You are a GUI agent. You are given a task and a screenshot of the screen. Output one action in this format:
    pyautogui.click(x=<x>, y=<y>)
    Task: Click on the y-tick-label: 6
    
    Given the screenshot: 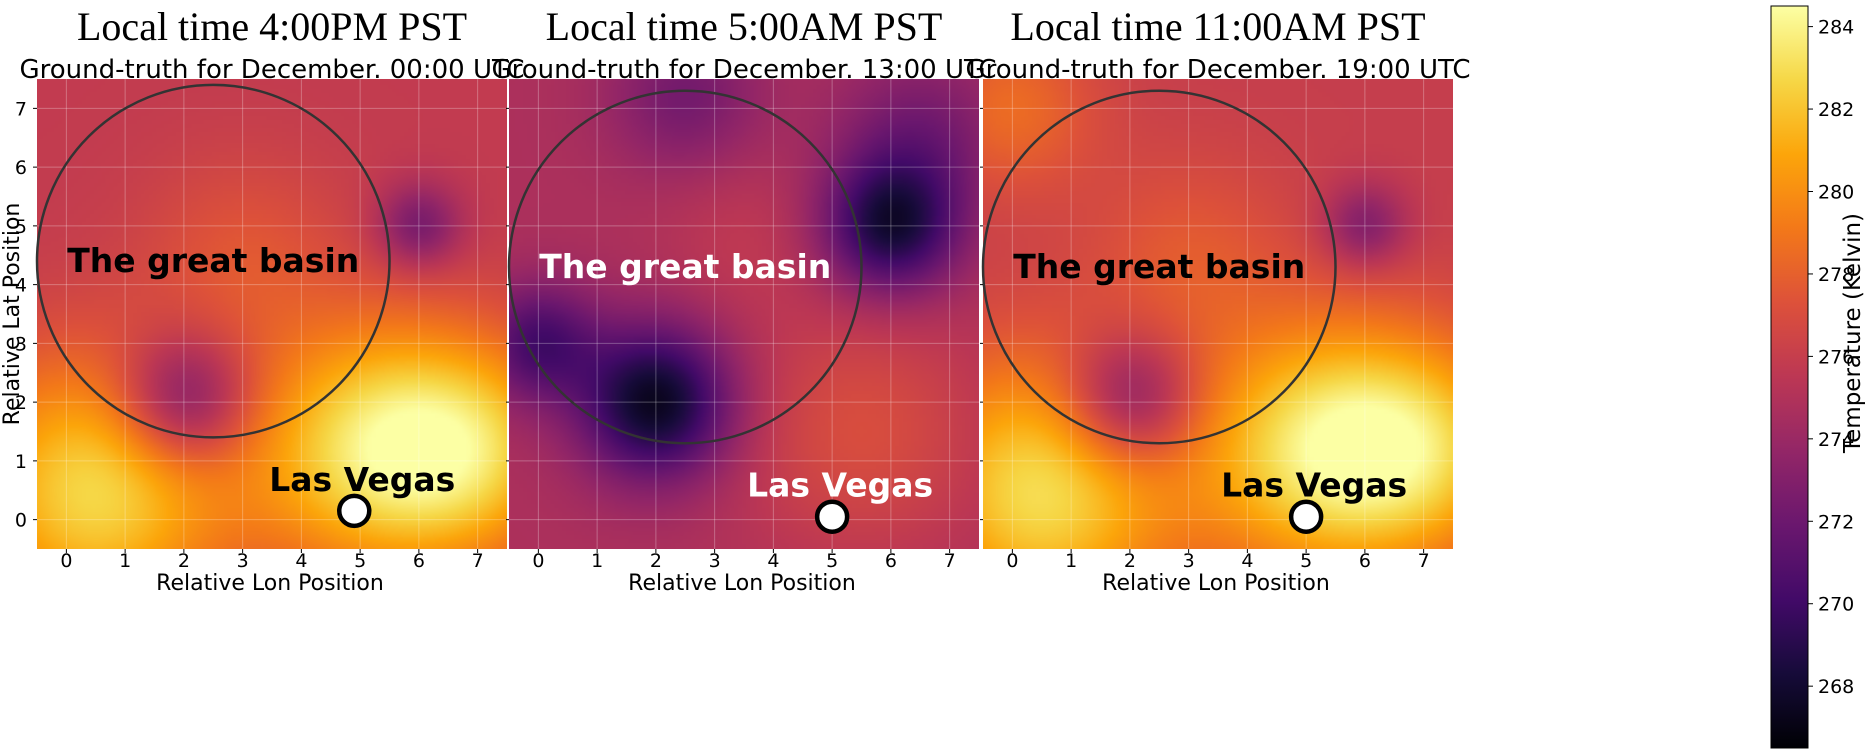 What is the action you would take?
    pyautogui.click(x=21, y=168)
    